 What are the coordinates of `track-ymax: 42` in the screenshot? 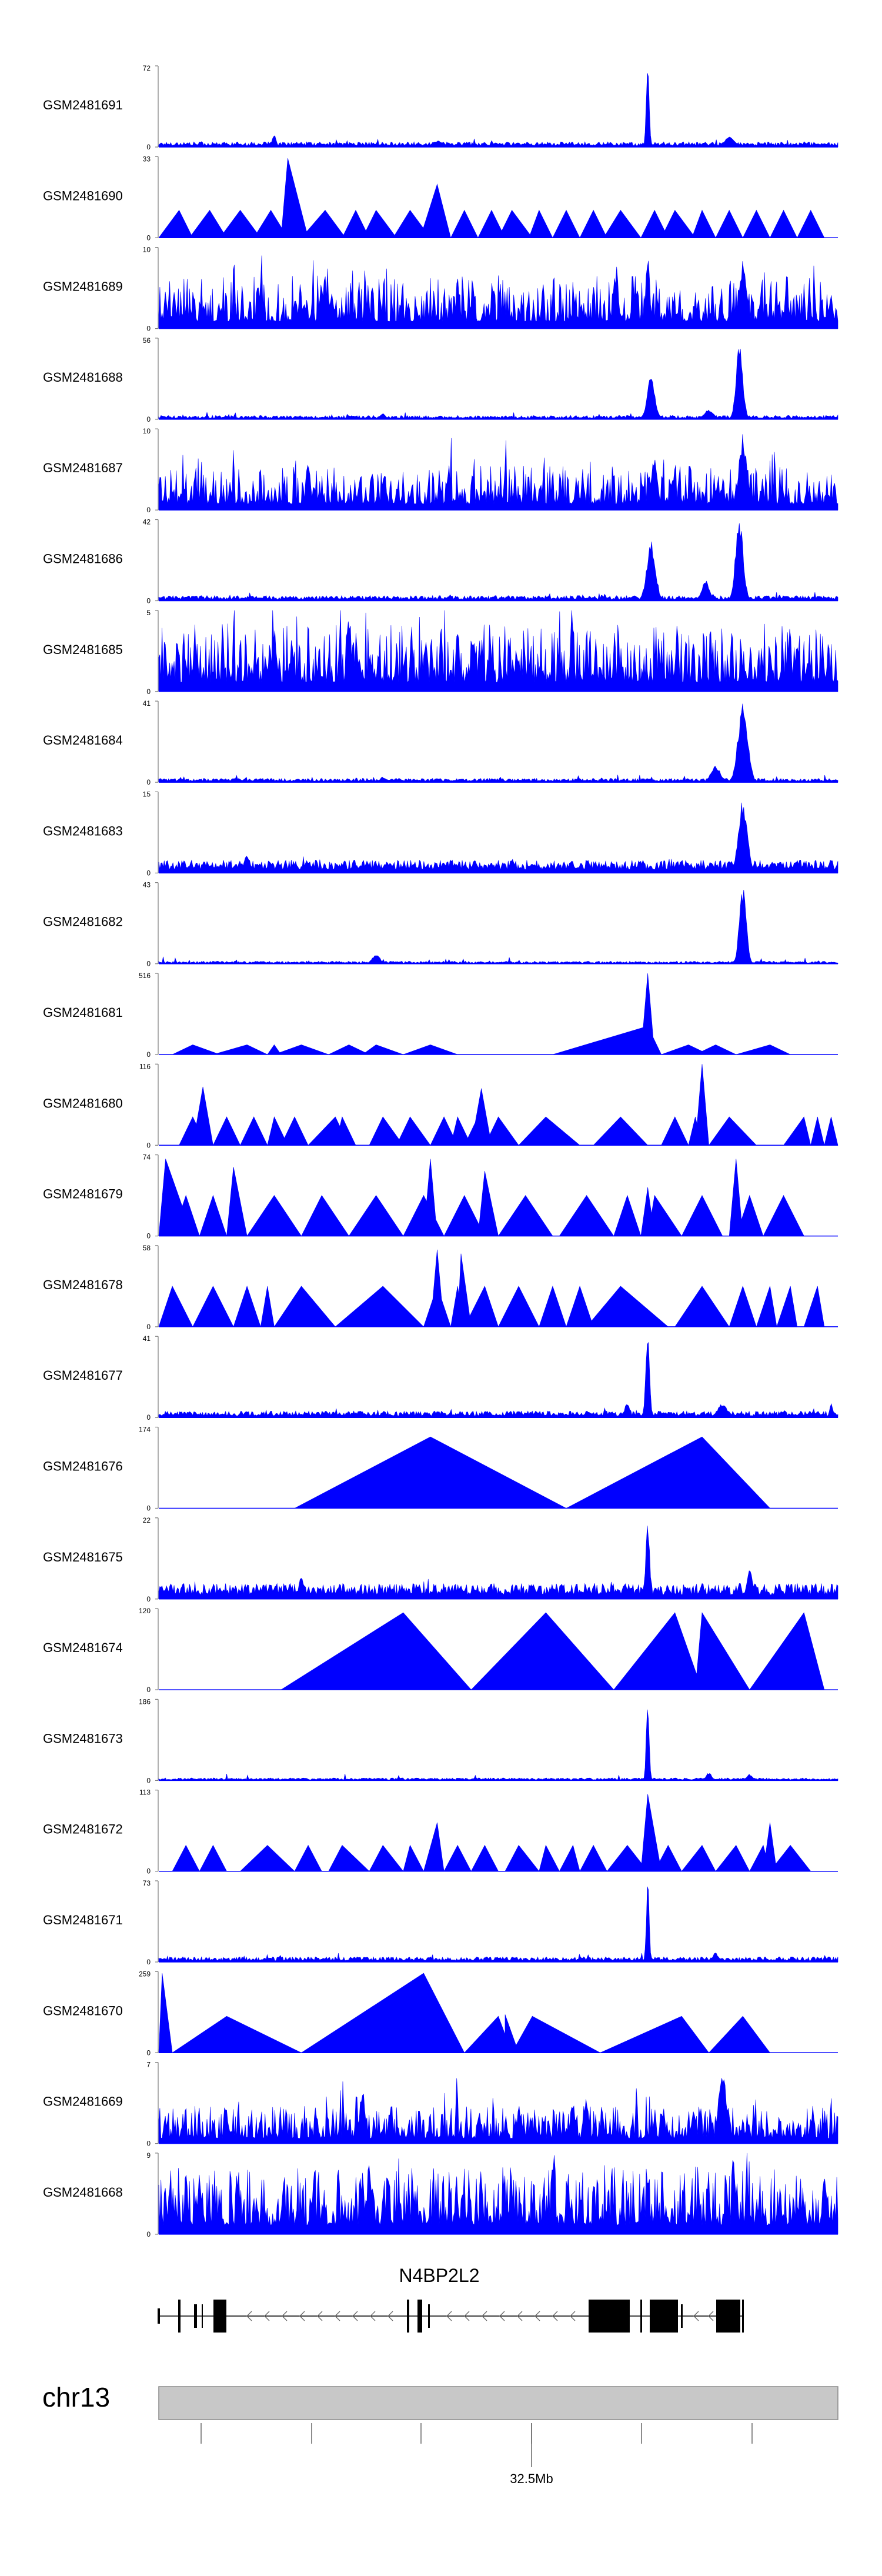 It's located at (147, 522).